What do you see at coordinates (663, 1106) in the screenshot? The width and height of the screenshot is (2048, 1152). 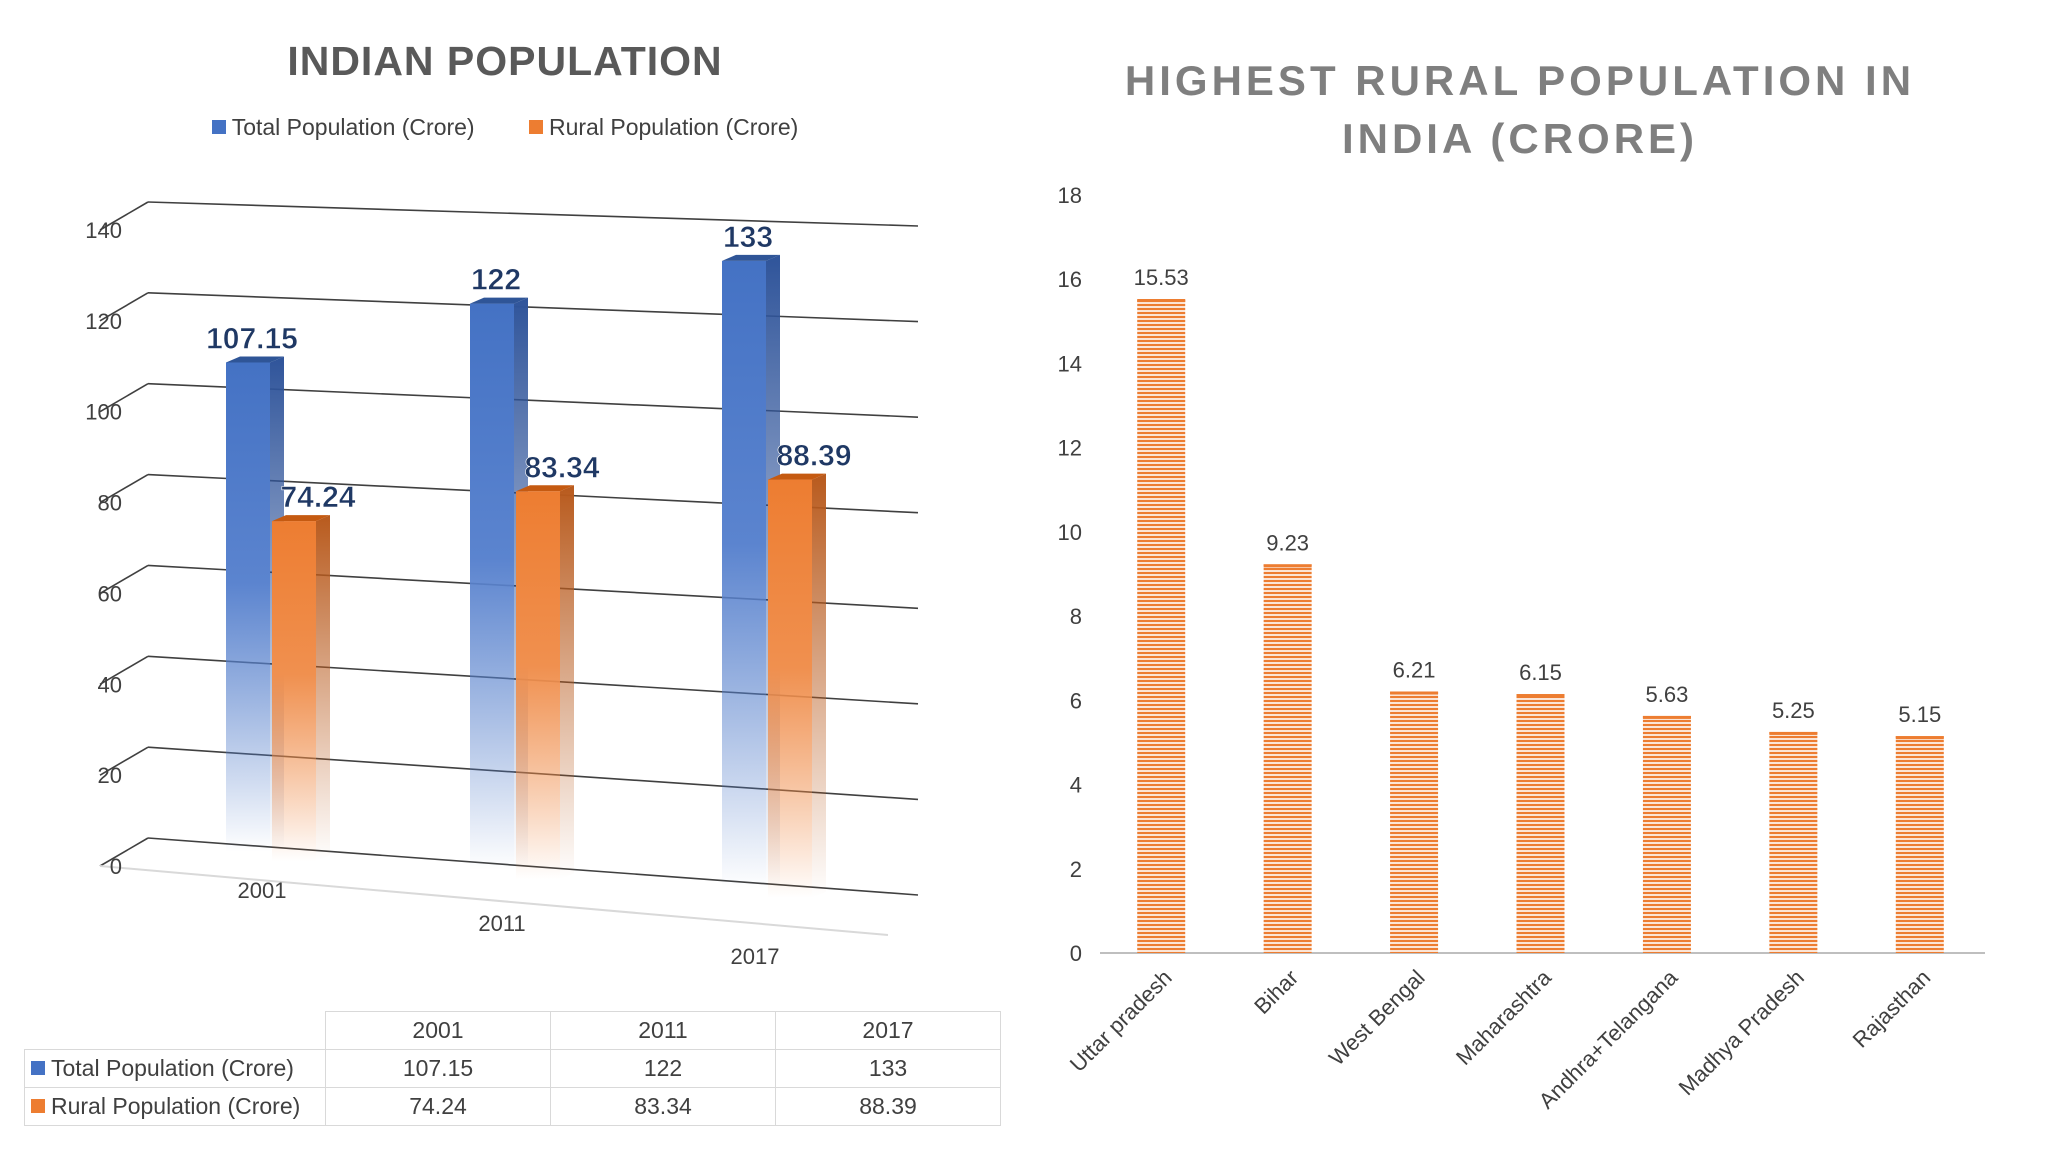 I see `table-cell-rural-2011: 83.34` at bounding box center [663, 1106].